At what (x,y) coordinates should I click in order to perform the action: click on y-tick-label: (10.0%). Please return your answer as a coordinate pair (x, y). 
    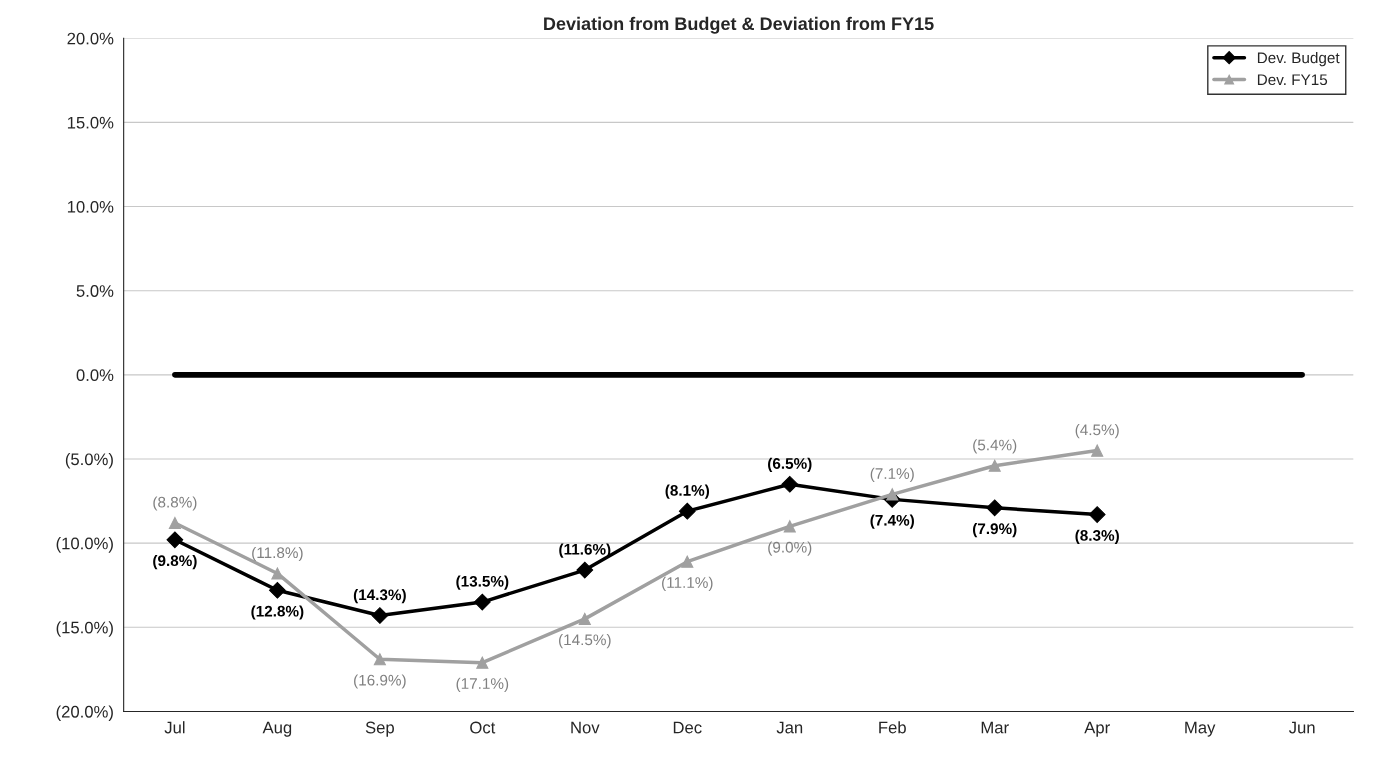
    Looking at the image, I should click on (84, 545).